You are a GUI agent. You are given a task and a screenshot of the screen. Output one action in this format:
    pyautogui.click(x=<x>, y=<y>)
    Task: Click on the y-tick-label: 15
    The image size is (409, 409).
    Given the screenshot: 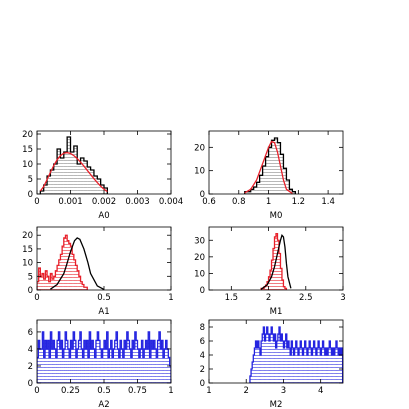 What is the action you would take?
    pyautogui.click(x=27, y=250)
    